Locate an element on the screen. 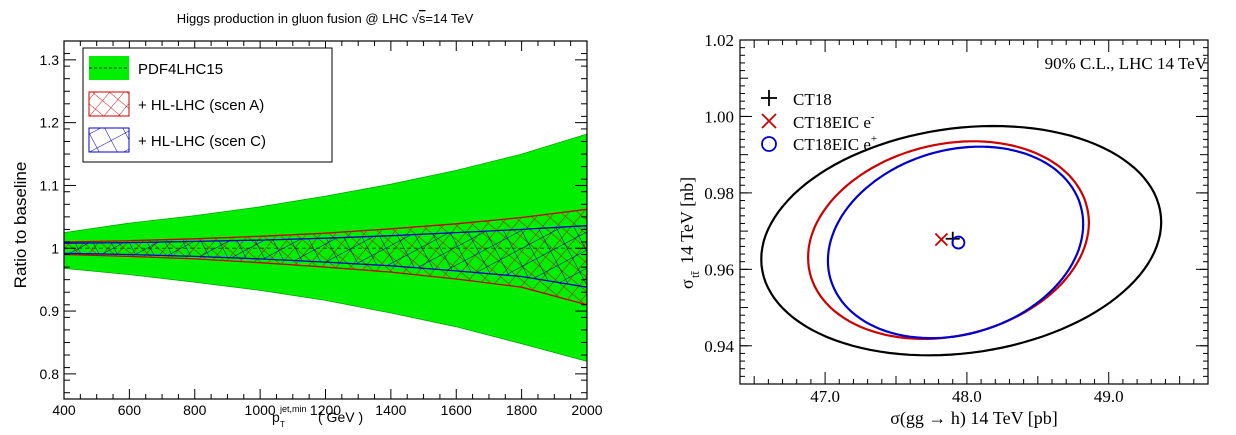 Image resolution: width=1236 pixels, height=435 pixels. x-tick-label-1200: 1200 is located at coordinates (325, 410).